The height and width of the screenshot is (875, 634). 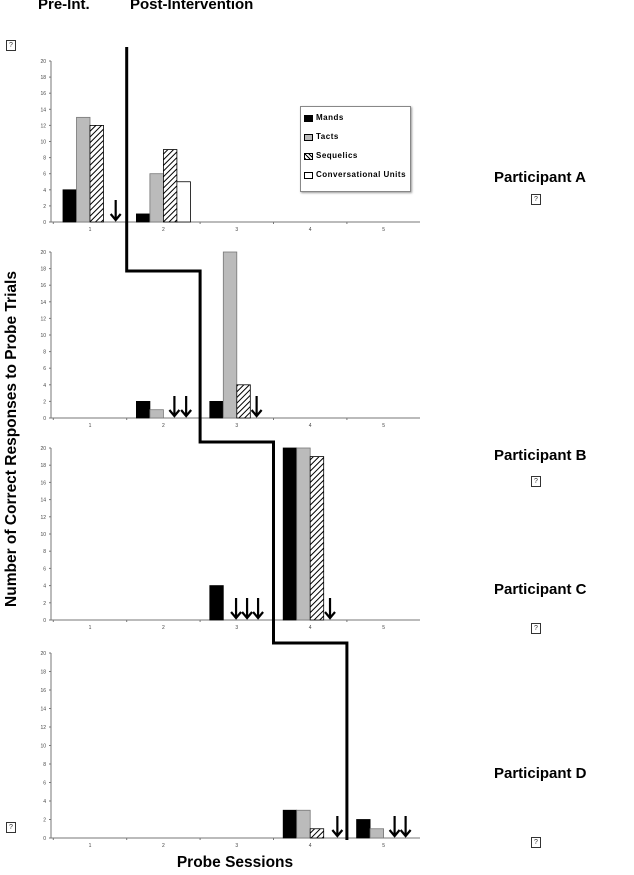 I want to click on legend-item-tacts: Tacts, so click(x=321, y=136).